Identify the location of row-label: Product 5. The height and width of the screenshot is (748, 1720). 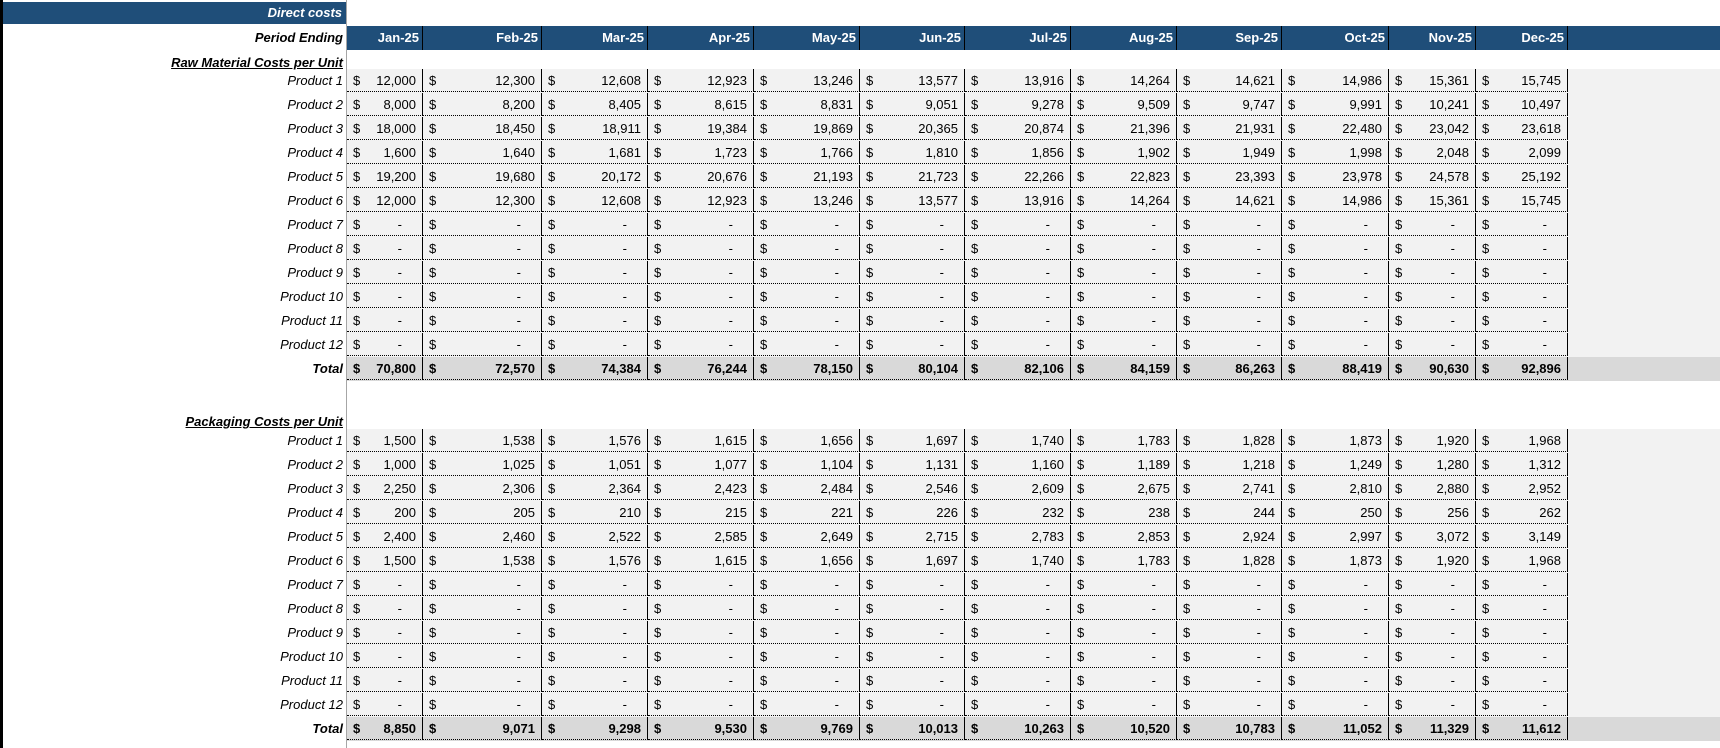
(315, 176).